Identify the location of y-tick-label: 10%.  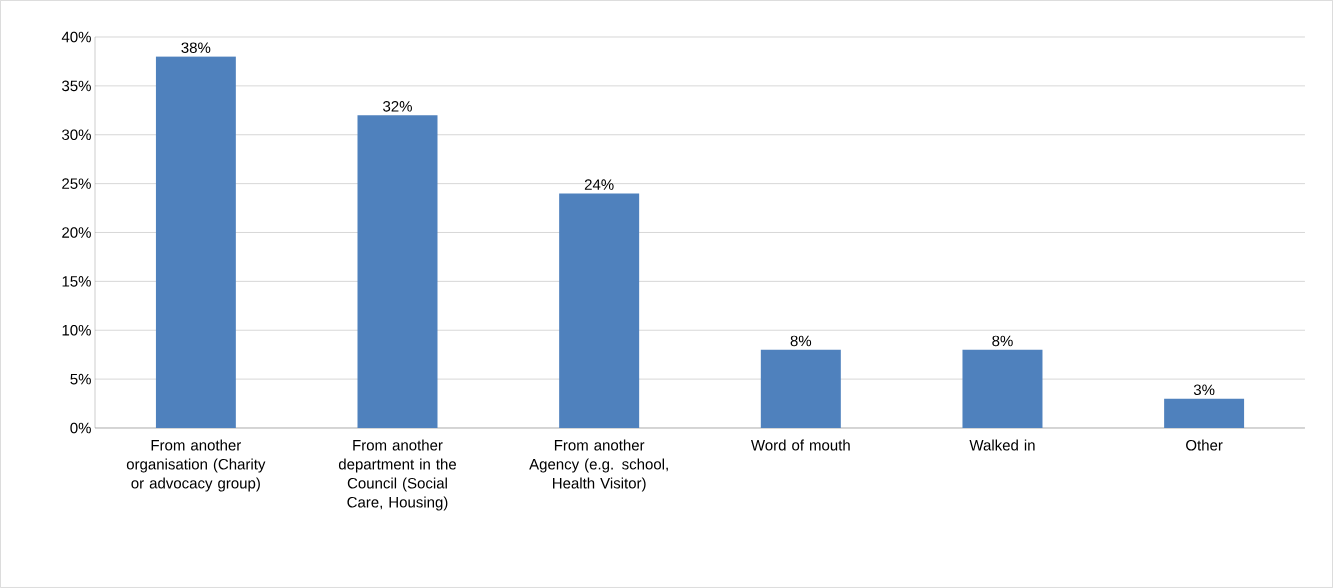
(76, 330).